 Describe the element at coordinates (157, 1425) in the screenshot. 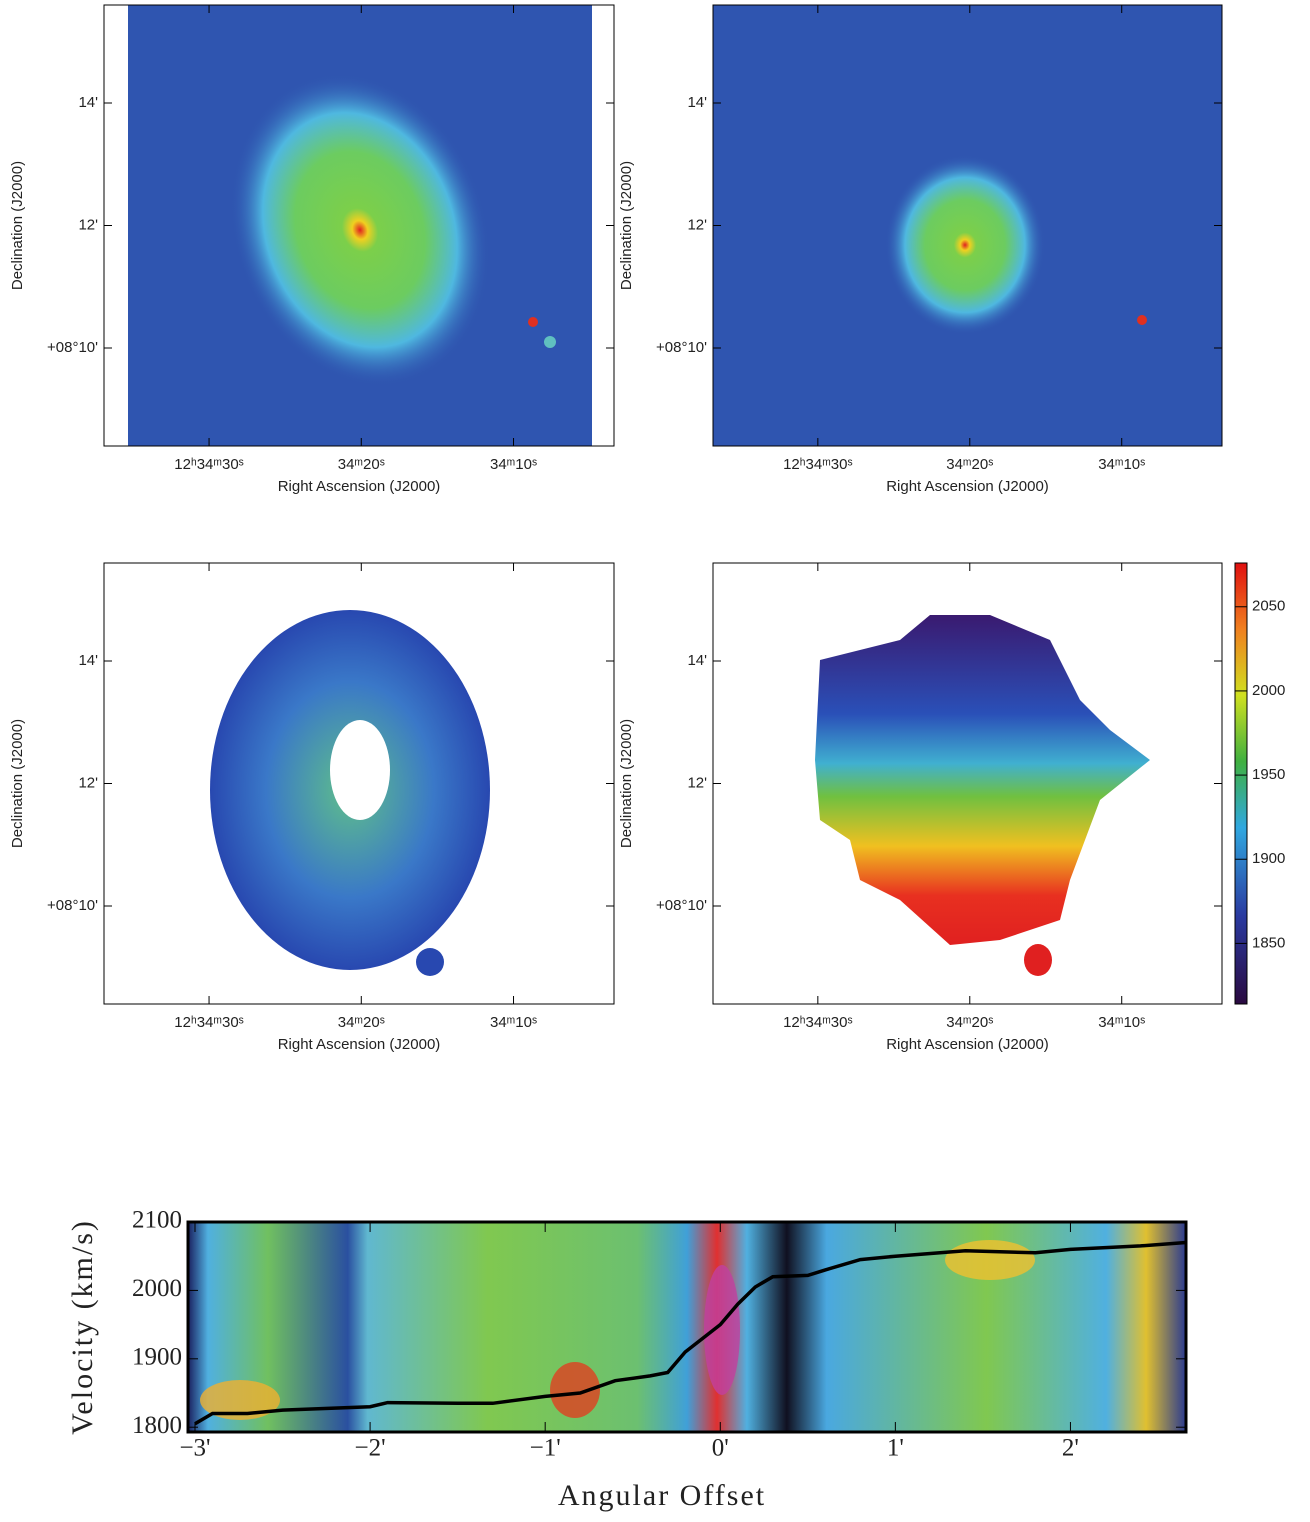

I see `y-tick-label: 1800` at that location.